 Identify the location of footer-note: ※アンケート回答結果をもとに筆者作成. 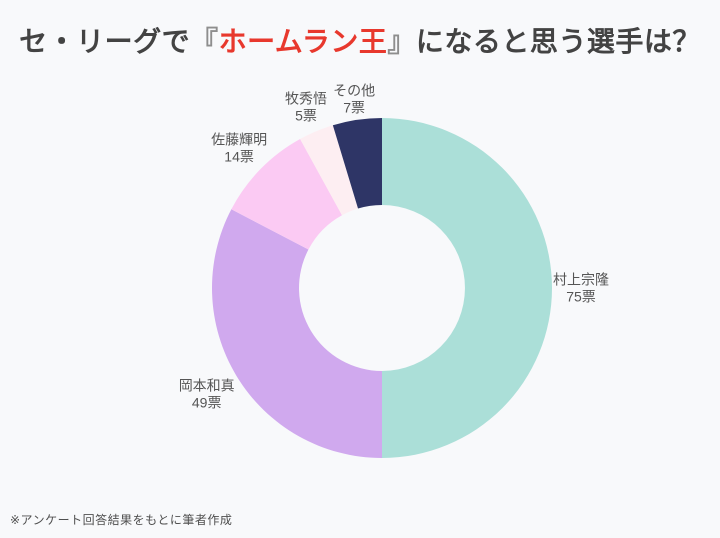
(121, 520).